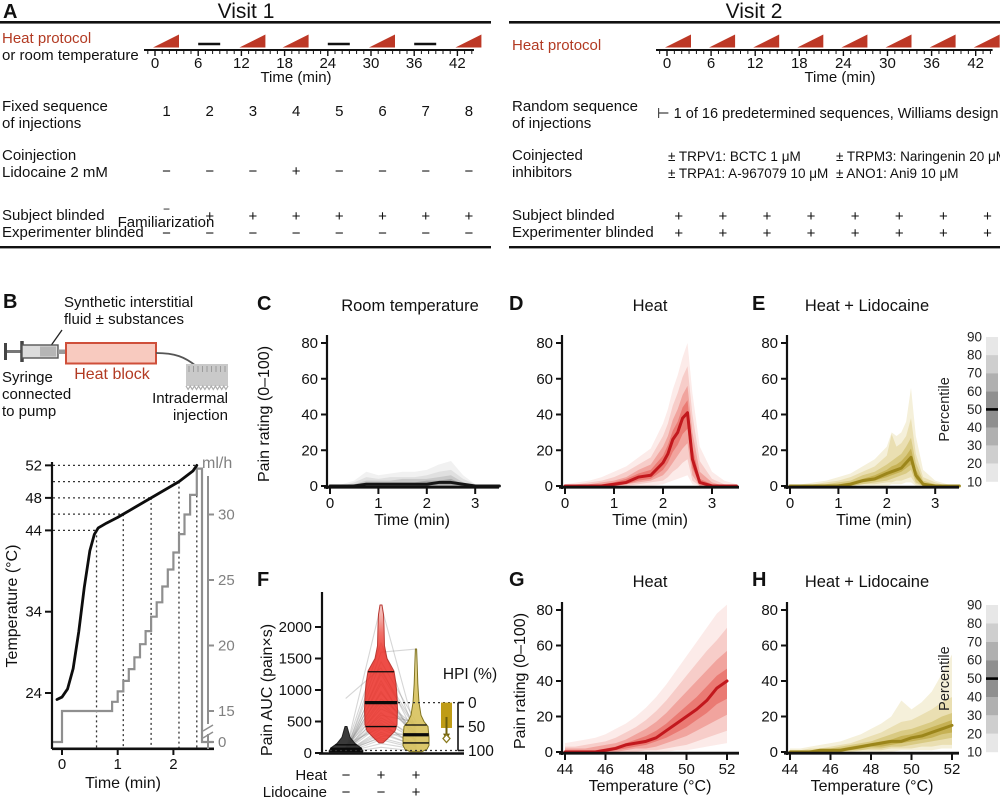 This screenshot has height=802, width=1000. What do you see at coordinates (10, 302) in the screenshot?
I see `panel-b-label: B` at bounding box center [10, 302].